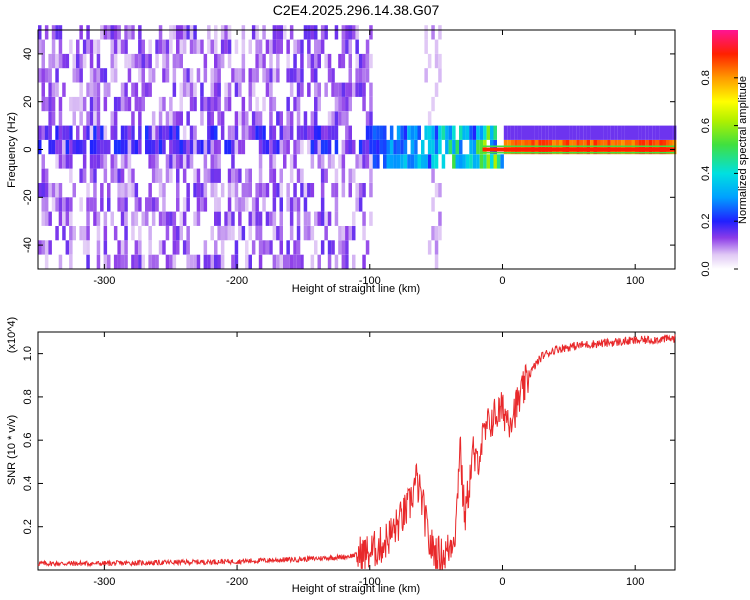 The image size is (750, 600). Describe the element at coordinates (578, 149) in the screenshot. I see `signal-line` at that location.